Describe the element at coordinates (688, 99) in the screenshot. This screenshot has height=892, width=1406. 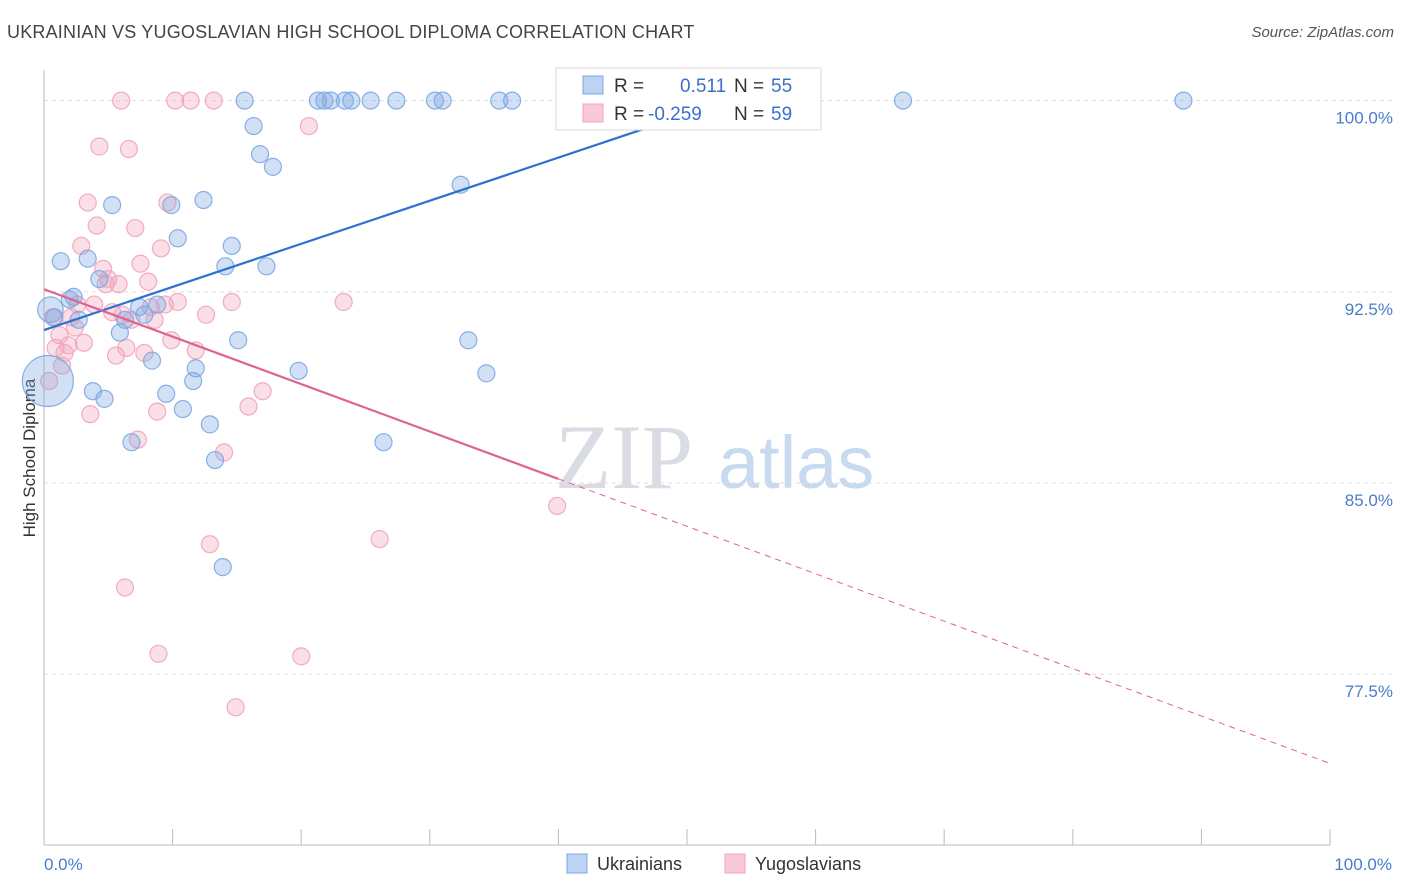
I see `legend: R = 0.511 N = 55 R = -0.259 N = 59` at that location.